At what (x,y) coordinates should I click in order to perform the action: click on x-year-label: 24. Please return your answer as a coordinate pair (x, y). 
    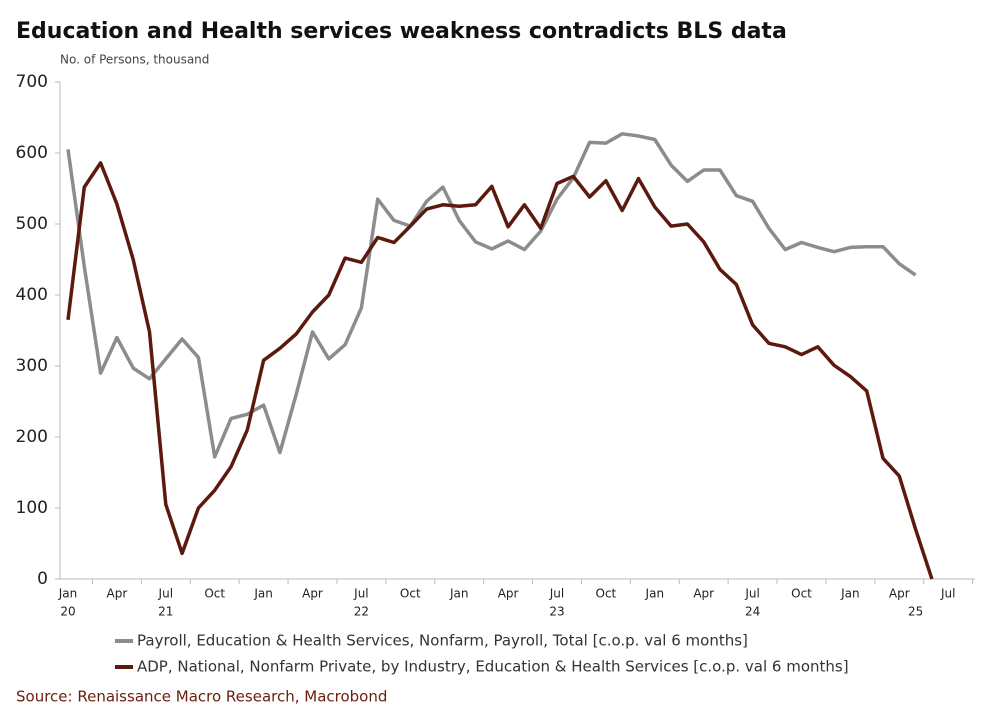
    Looking at the image, I should click on (752, 612).